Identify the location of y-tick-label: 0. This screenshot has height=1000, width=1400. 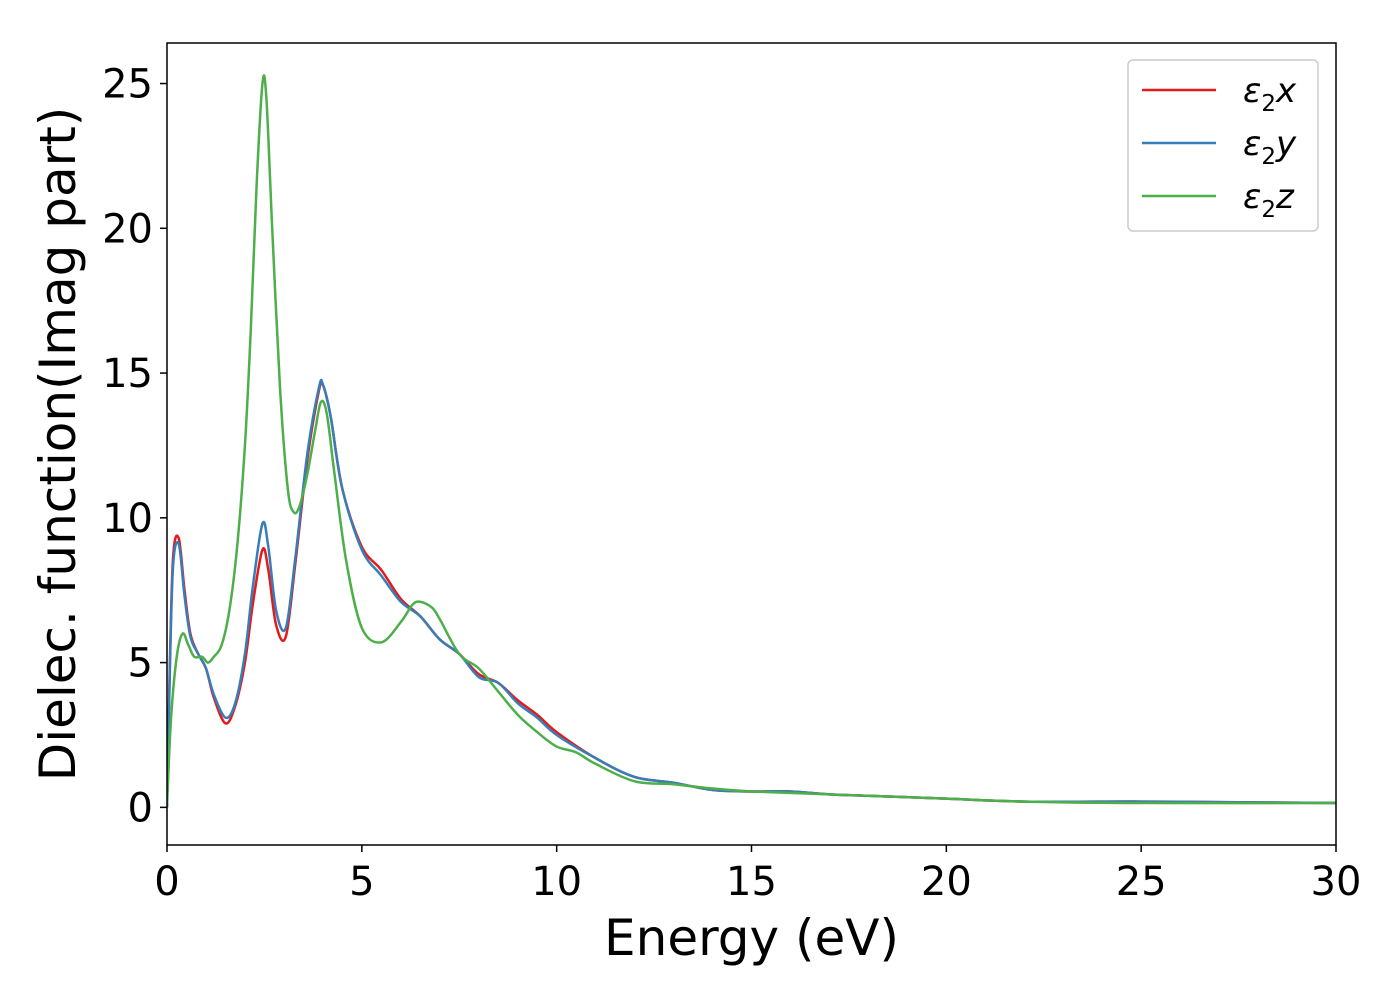
(140, 808).